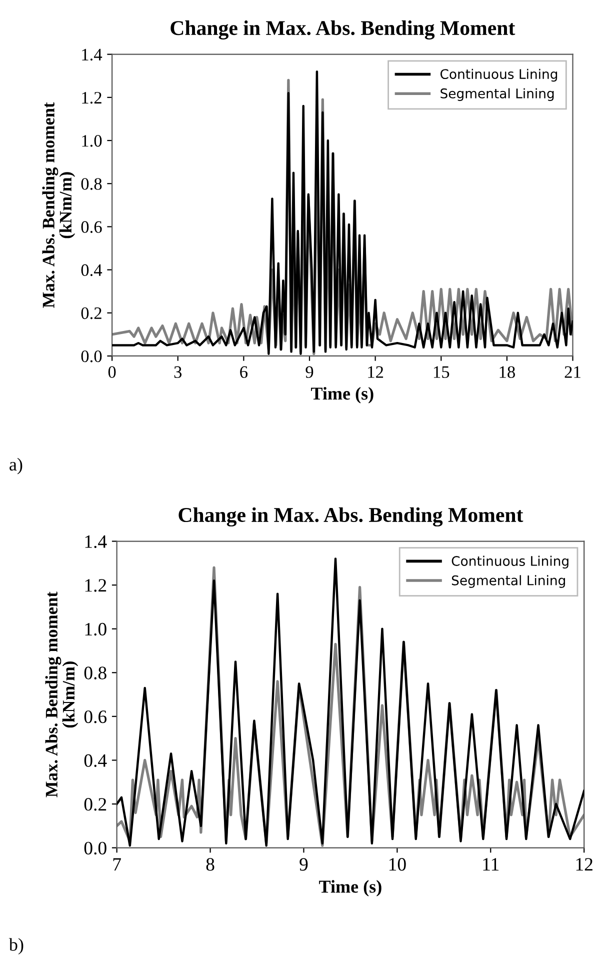 The width and height of the screenshot is (596, 970). I want to click on x-tick-label: 11, so click(491, 864).